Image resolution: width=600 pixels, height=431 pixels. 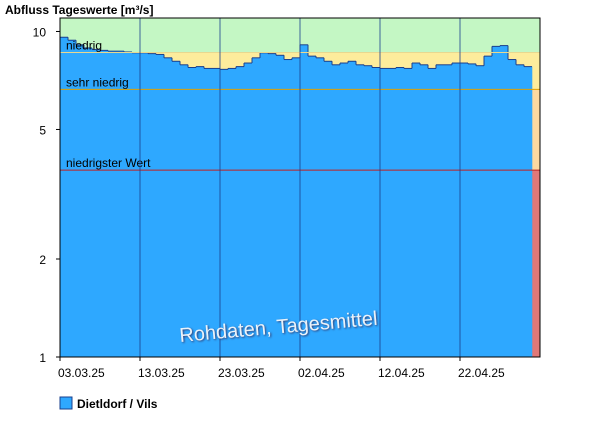 What do you see at coordinates (40, 32) in the screenshot?
I see `y-tick-label: 10` at bounding box center [40, 32].